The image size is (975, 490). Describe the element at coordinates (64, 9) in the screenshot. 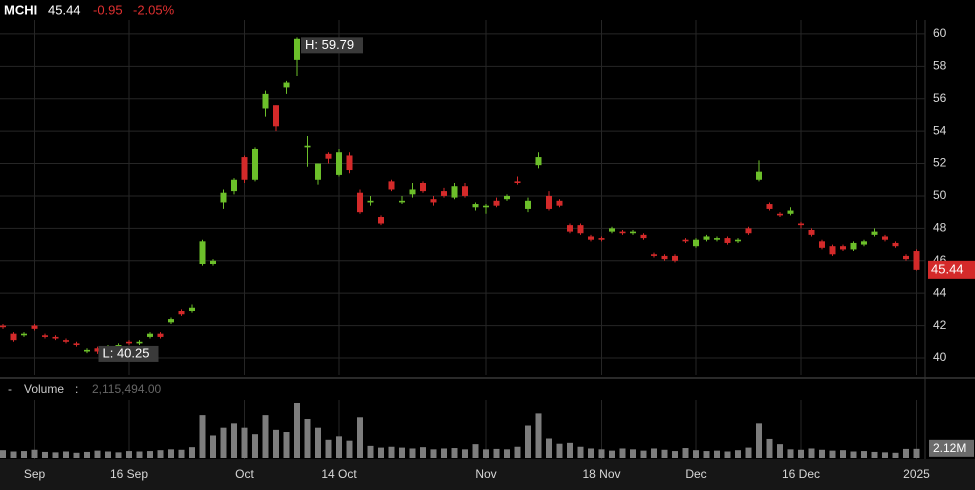

I see `last-price: 45.44` at that location.